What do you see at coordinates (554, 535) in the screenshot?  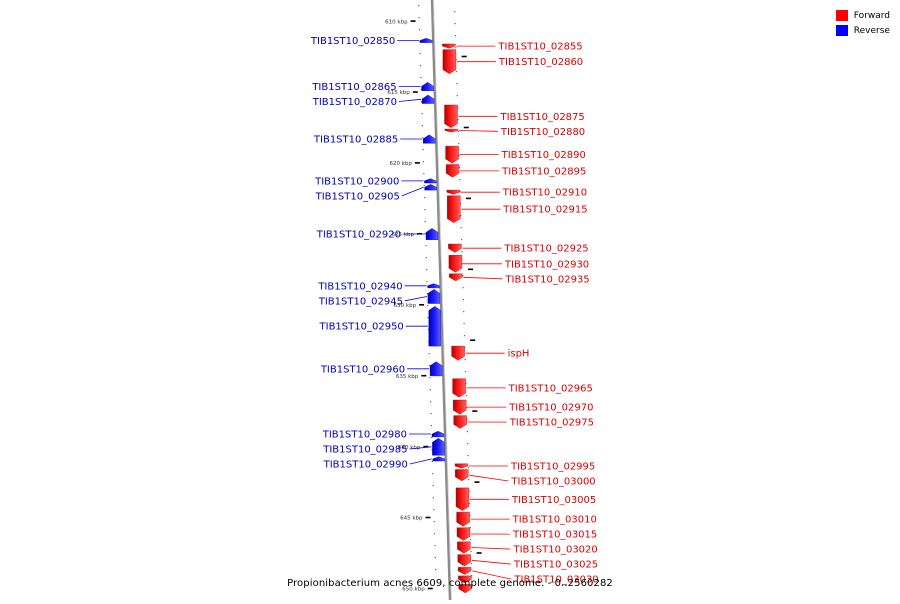 I see `gene-label-forward: TIB1ST10_03015` at bounding box center [554, 535].